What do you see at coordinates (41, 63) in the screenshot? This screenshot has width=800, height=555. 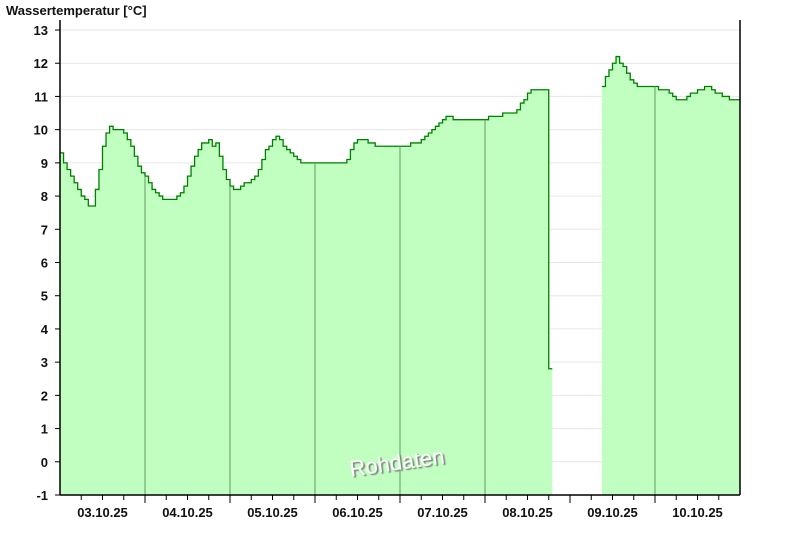 I see `y-tick-label: 12` at bounding box center [41, 63].